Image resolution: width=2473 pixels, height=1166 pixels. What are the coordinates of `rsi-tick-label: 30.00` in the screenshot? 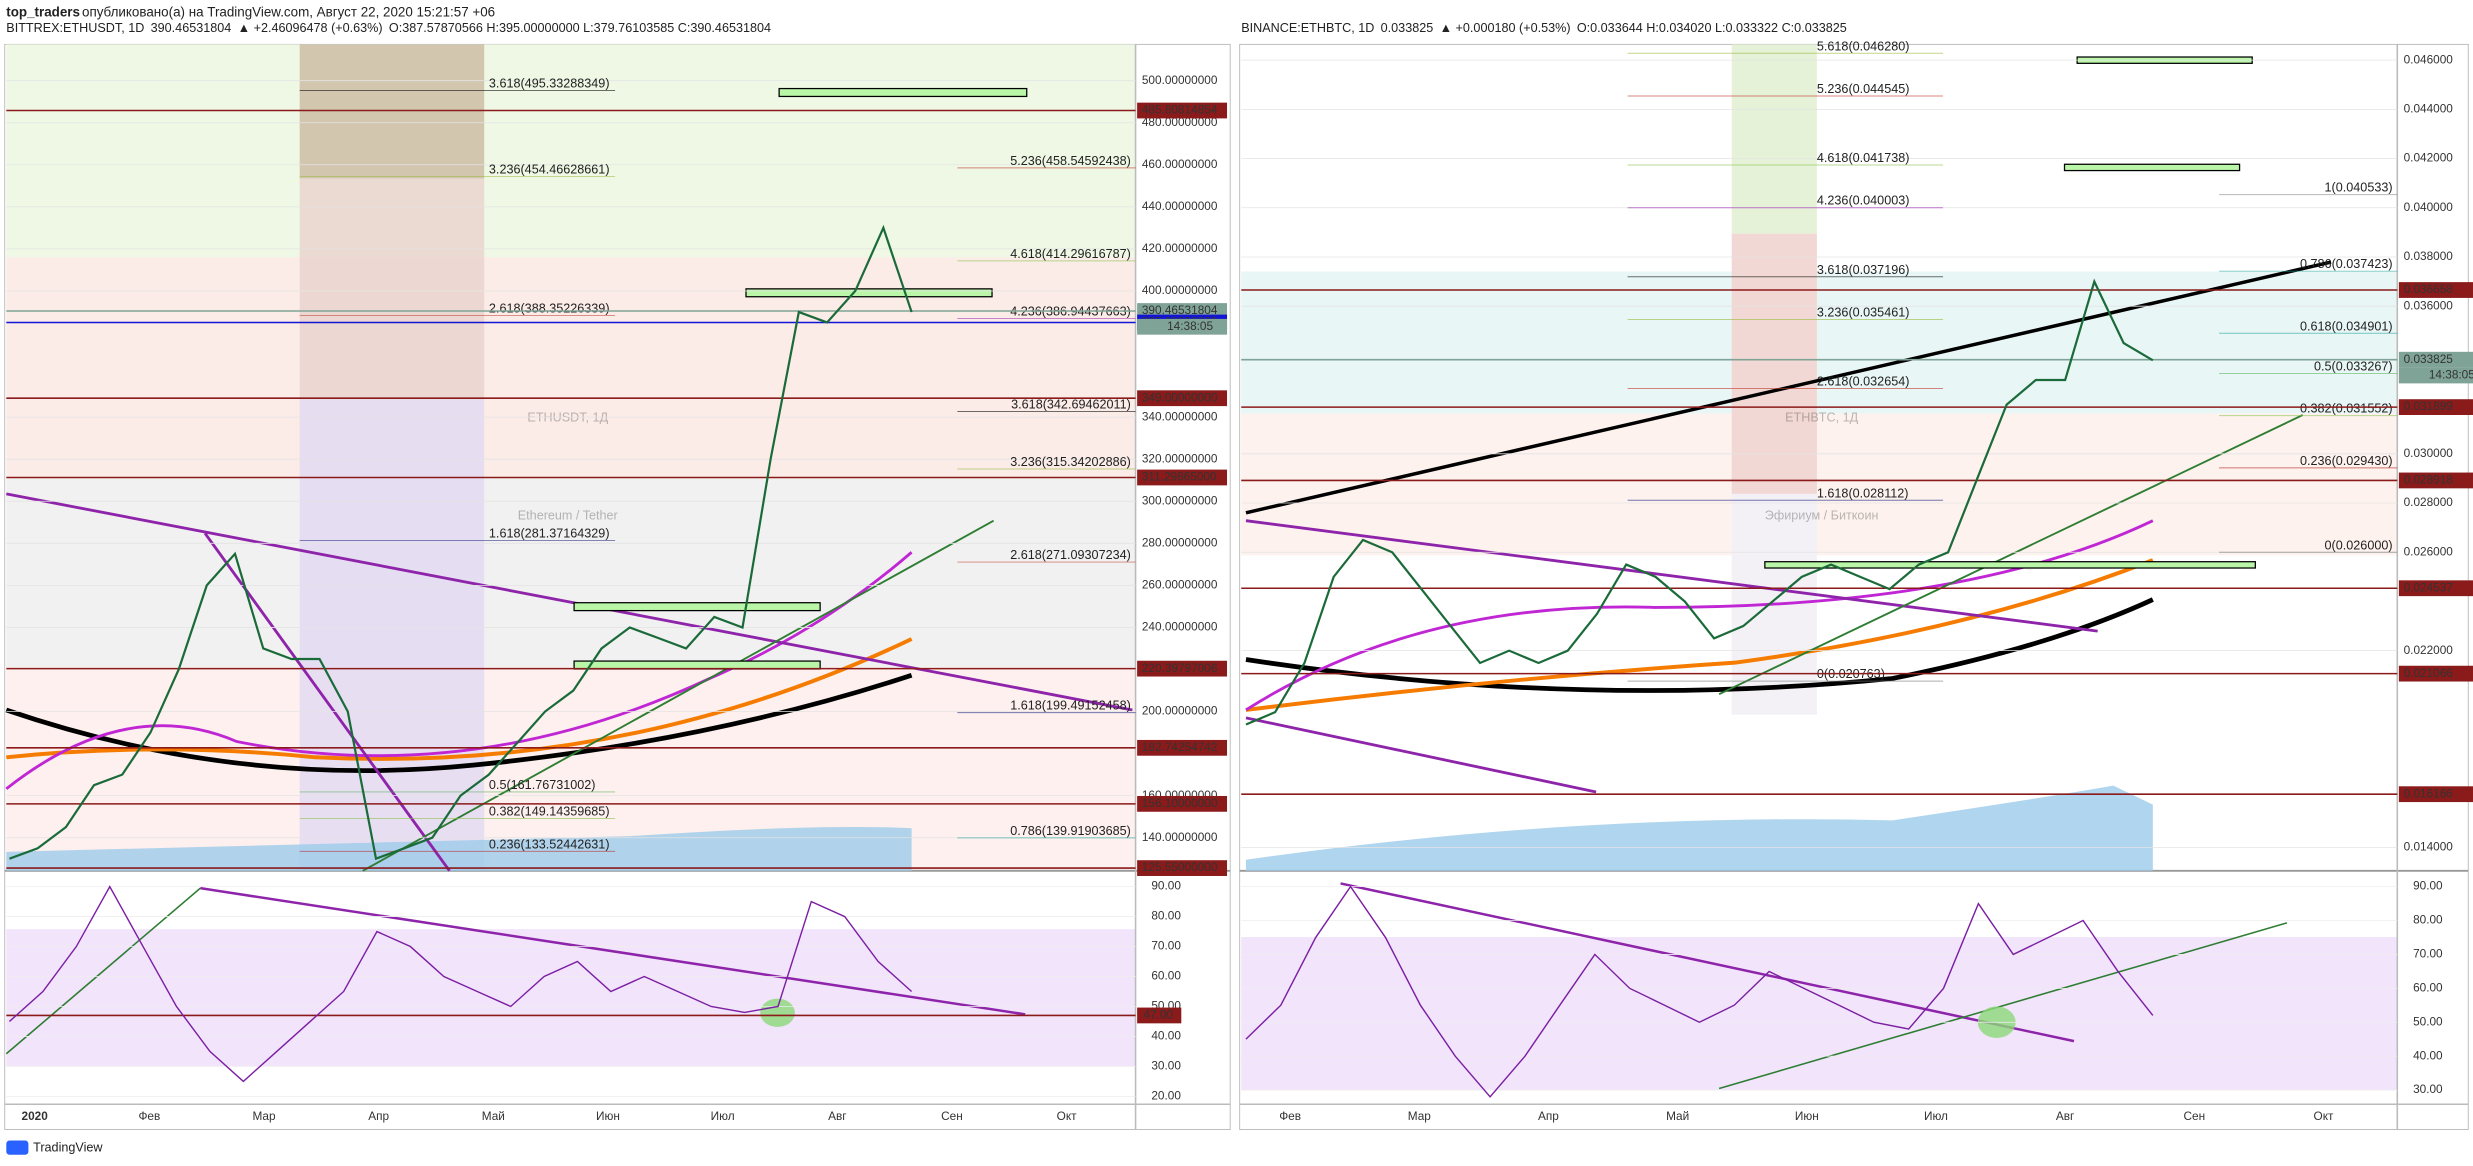 It's located at (2428, 1089).